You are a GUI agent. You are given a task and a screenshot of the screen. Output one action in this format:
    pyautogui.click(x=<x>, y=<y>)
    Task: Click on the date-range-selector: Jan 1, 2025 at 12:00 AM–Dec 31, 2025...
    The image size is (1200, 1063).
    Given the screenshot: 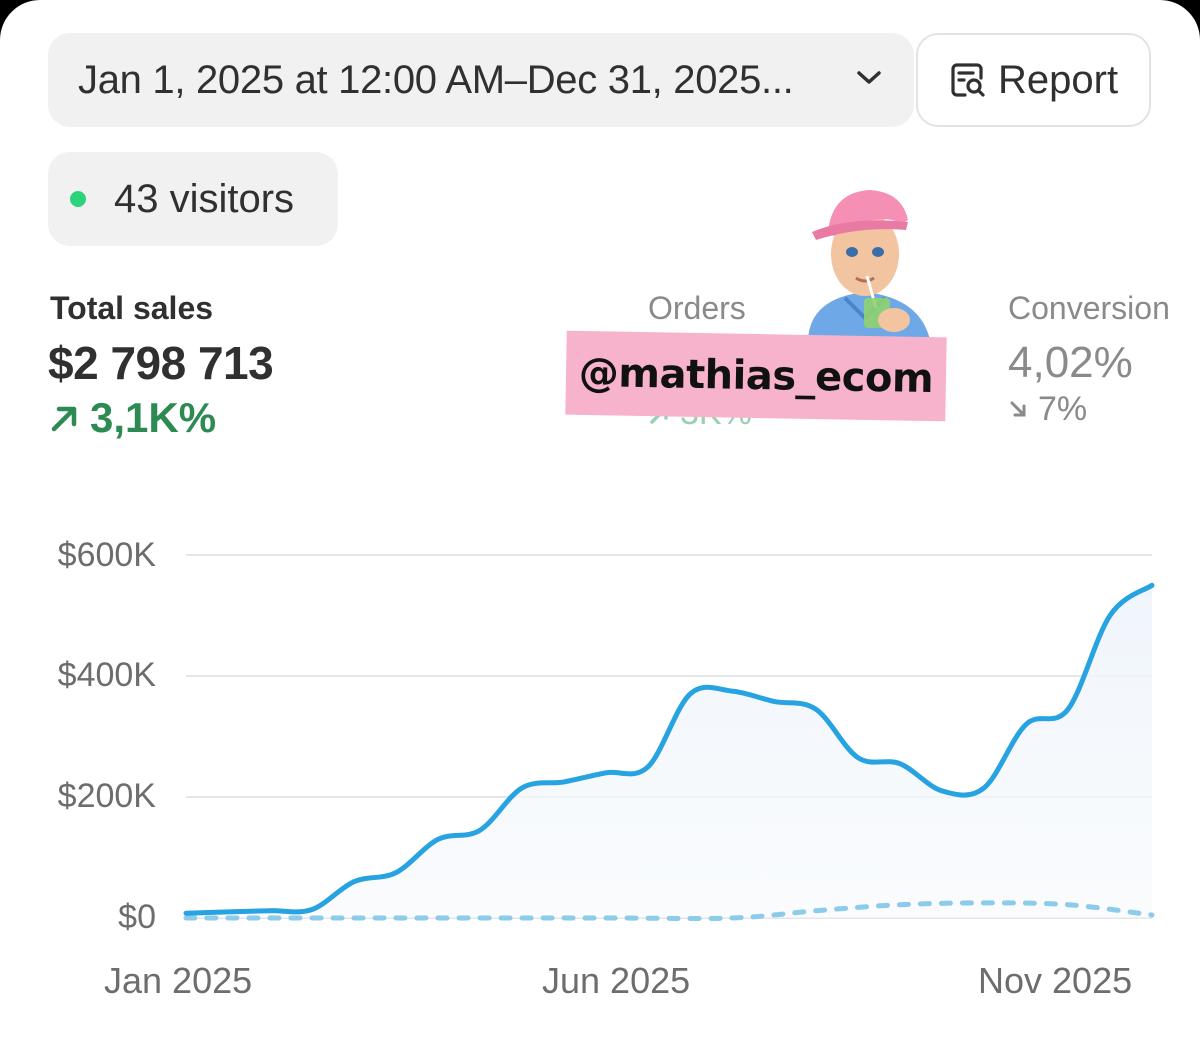 What is the action you would take?
    pyautogui.click(x=481, y=80)
    